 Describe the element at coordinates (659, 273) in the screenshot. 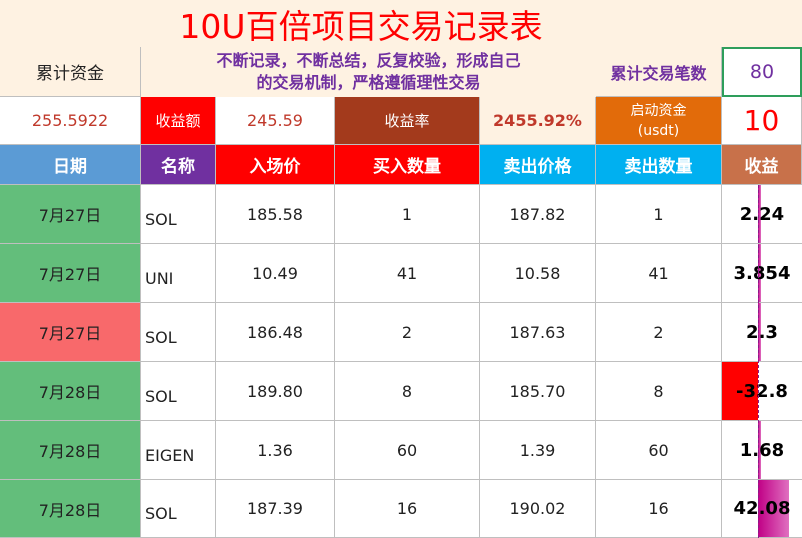

I see `sell-quantity-cell: 41` at that location.